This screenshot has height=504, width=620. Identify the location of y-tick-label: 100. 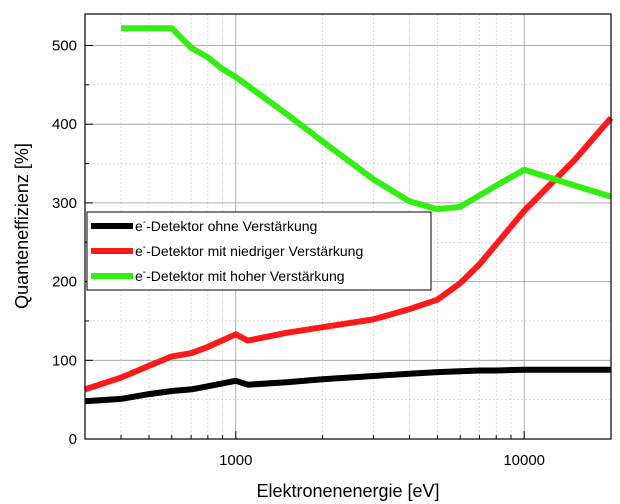
(64, 360).